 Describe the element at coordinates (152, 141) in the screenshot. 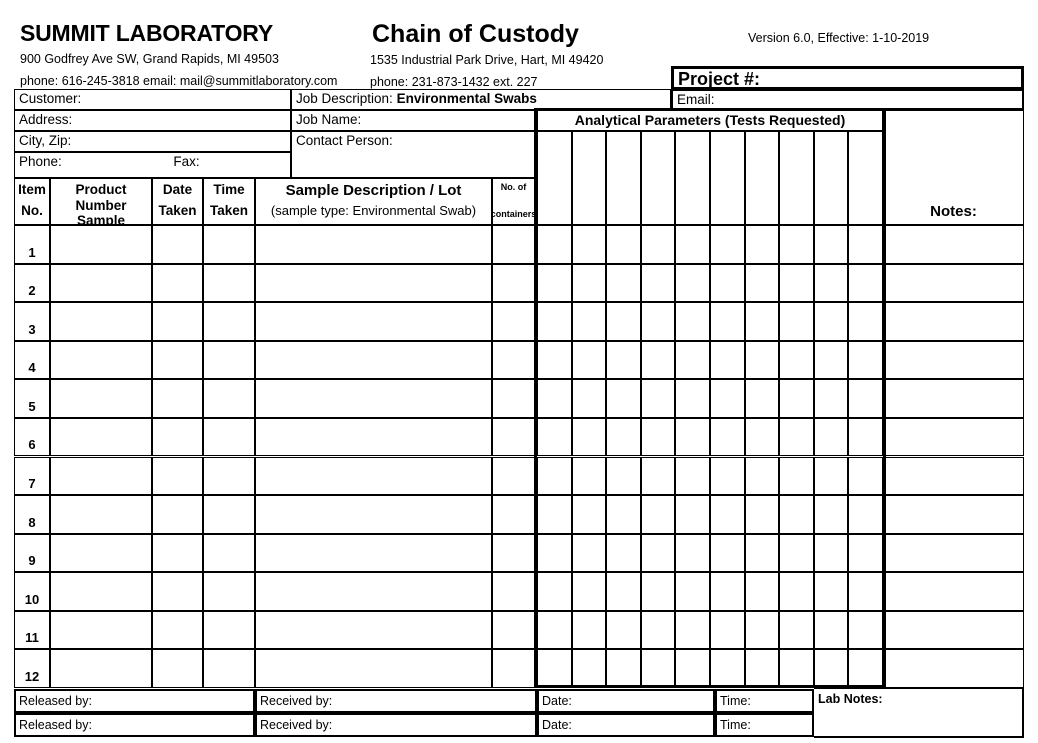

I see `city-zip-field: City, Zip:` at that location.